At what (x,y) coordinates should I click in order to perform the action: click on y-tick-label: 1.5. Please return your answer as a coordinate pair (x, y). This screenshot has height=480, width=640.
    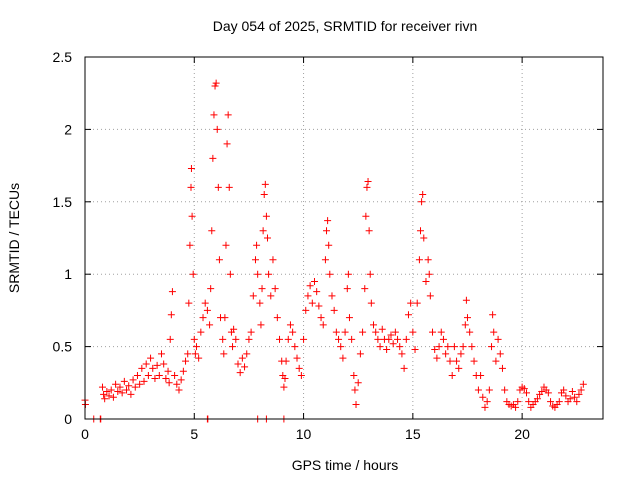
    Looking at the image, I should click on (63, 202).